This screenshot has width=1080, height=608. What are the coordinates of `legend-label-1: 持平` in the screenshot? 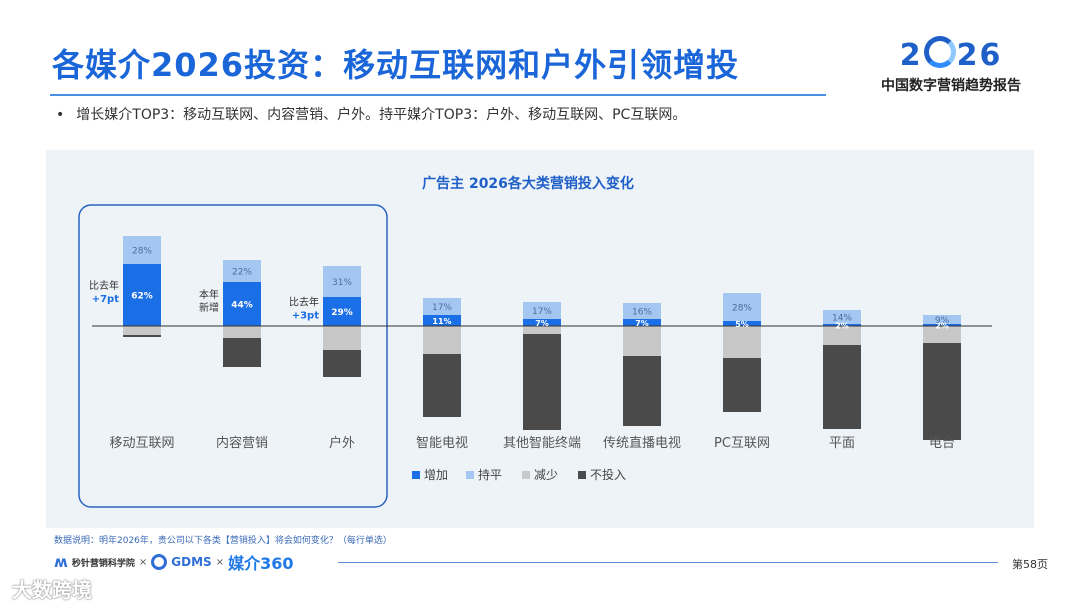 It's located at (490, 474).